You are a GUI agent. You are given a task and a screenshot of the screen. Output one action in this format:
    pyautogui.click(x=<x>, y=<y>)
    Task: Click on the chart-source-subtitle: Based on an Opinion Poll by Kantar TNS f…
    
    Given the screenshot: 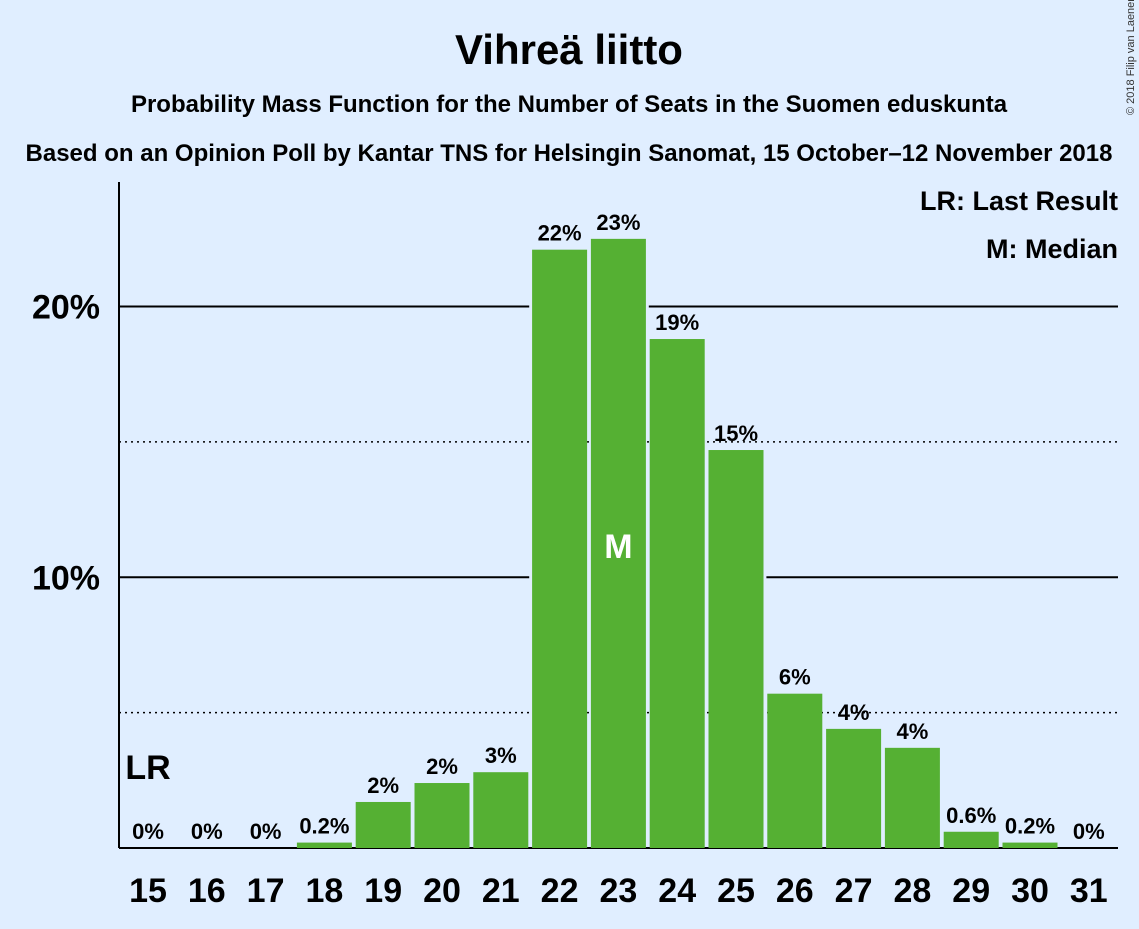 What is the action you would take?
    pyautogui.click(x=569, y=153)
    